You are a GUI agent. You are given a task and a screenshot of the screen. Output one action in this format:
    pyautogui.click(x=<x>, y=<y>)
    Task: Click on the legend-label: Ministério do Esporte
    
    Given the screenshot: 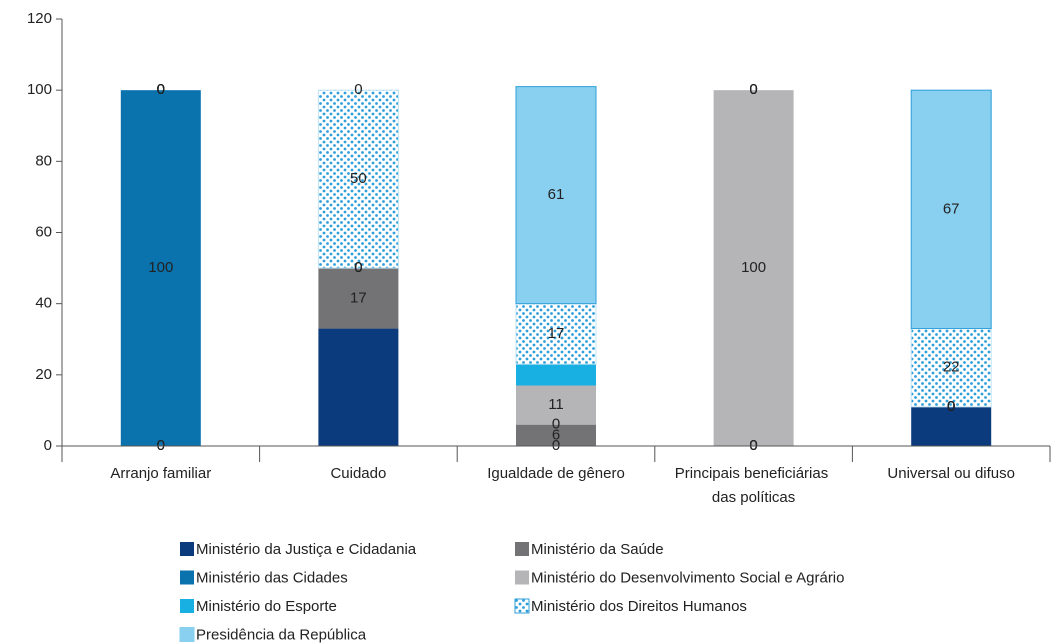 What is the action you would take?
    pyautogui.click(x=266, y=606)
    